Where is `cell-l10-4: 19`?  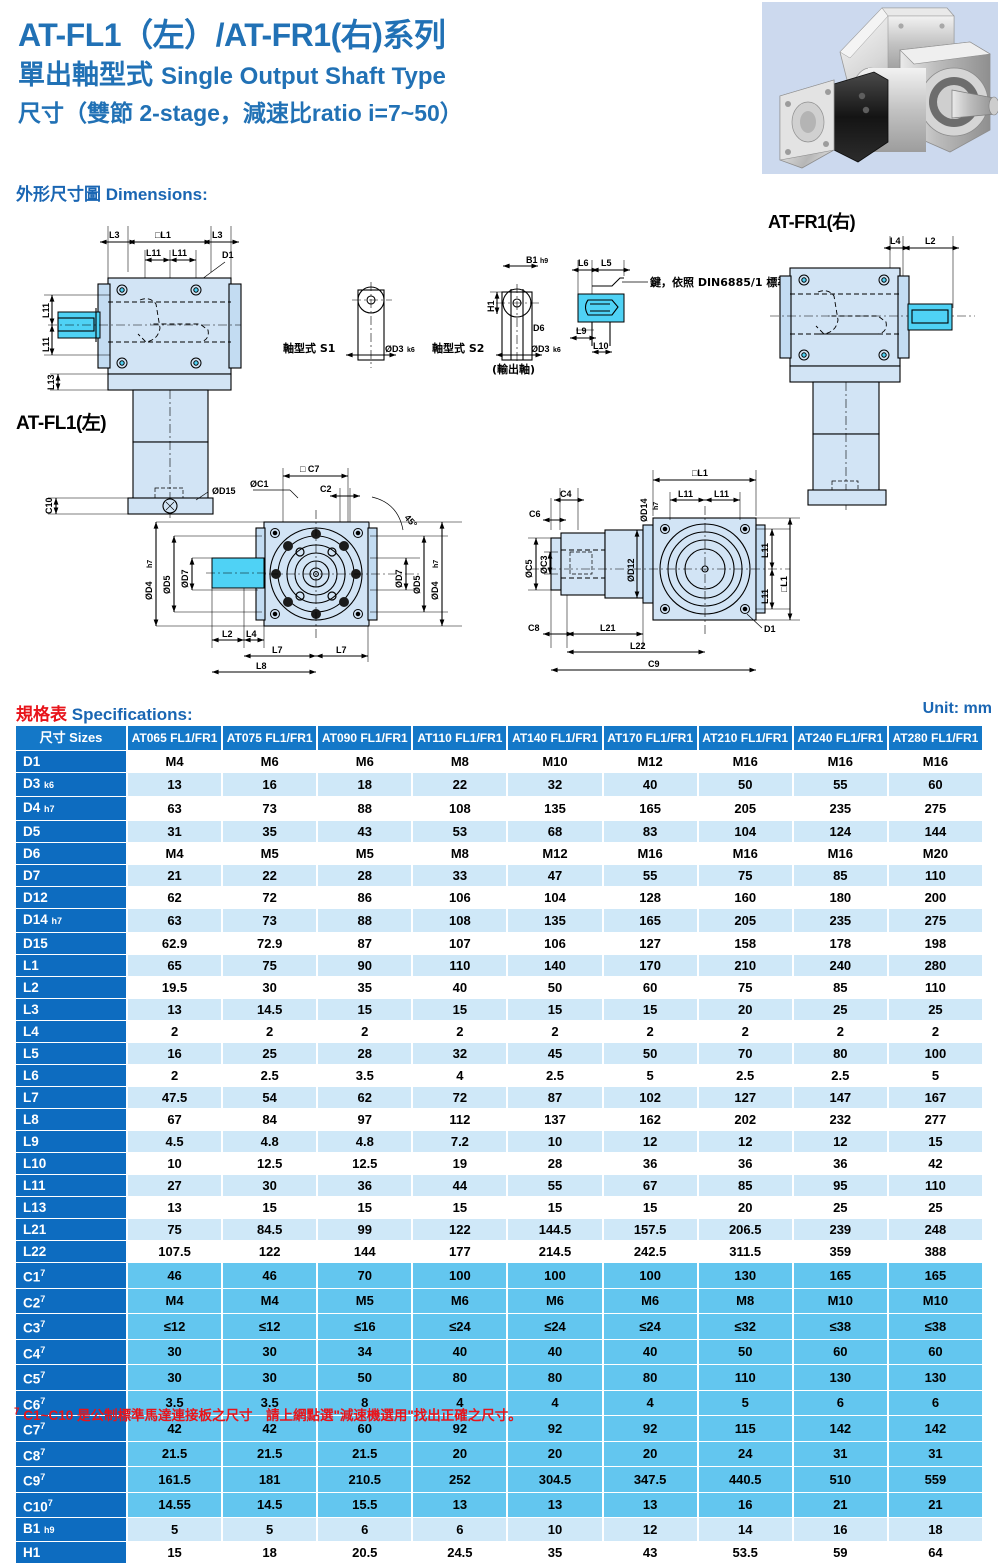 cell-l10-4: 19 is located at coordinates (460, 1163).